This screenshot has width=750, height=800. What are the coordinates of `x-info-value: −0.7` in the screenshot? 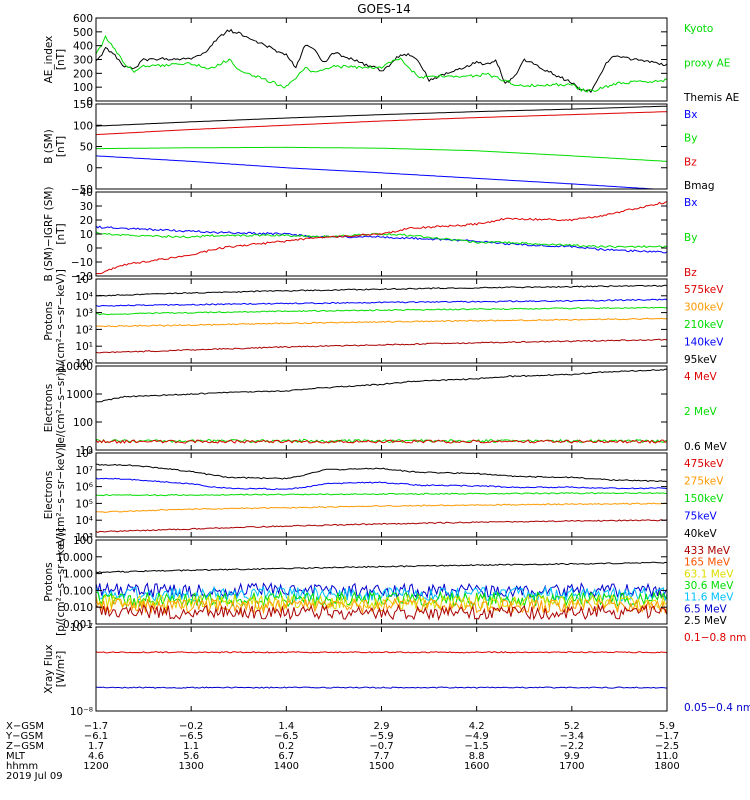 It's located at (381, 746).